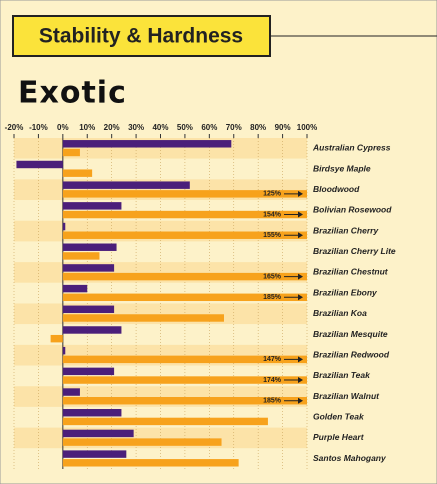 Image resolution: width=437 pixels, height=484 pixels. I want to click on x-tick-label: 20%, so click(112, 127).